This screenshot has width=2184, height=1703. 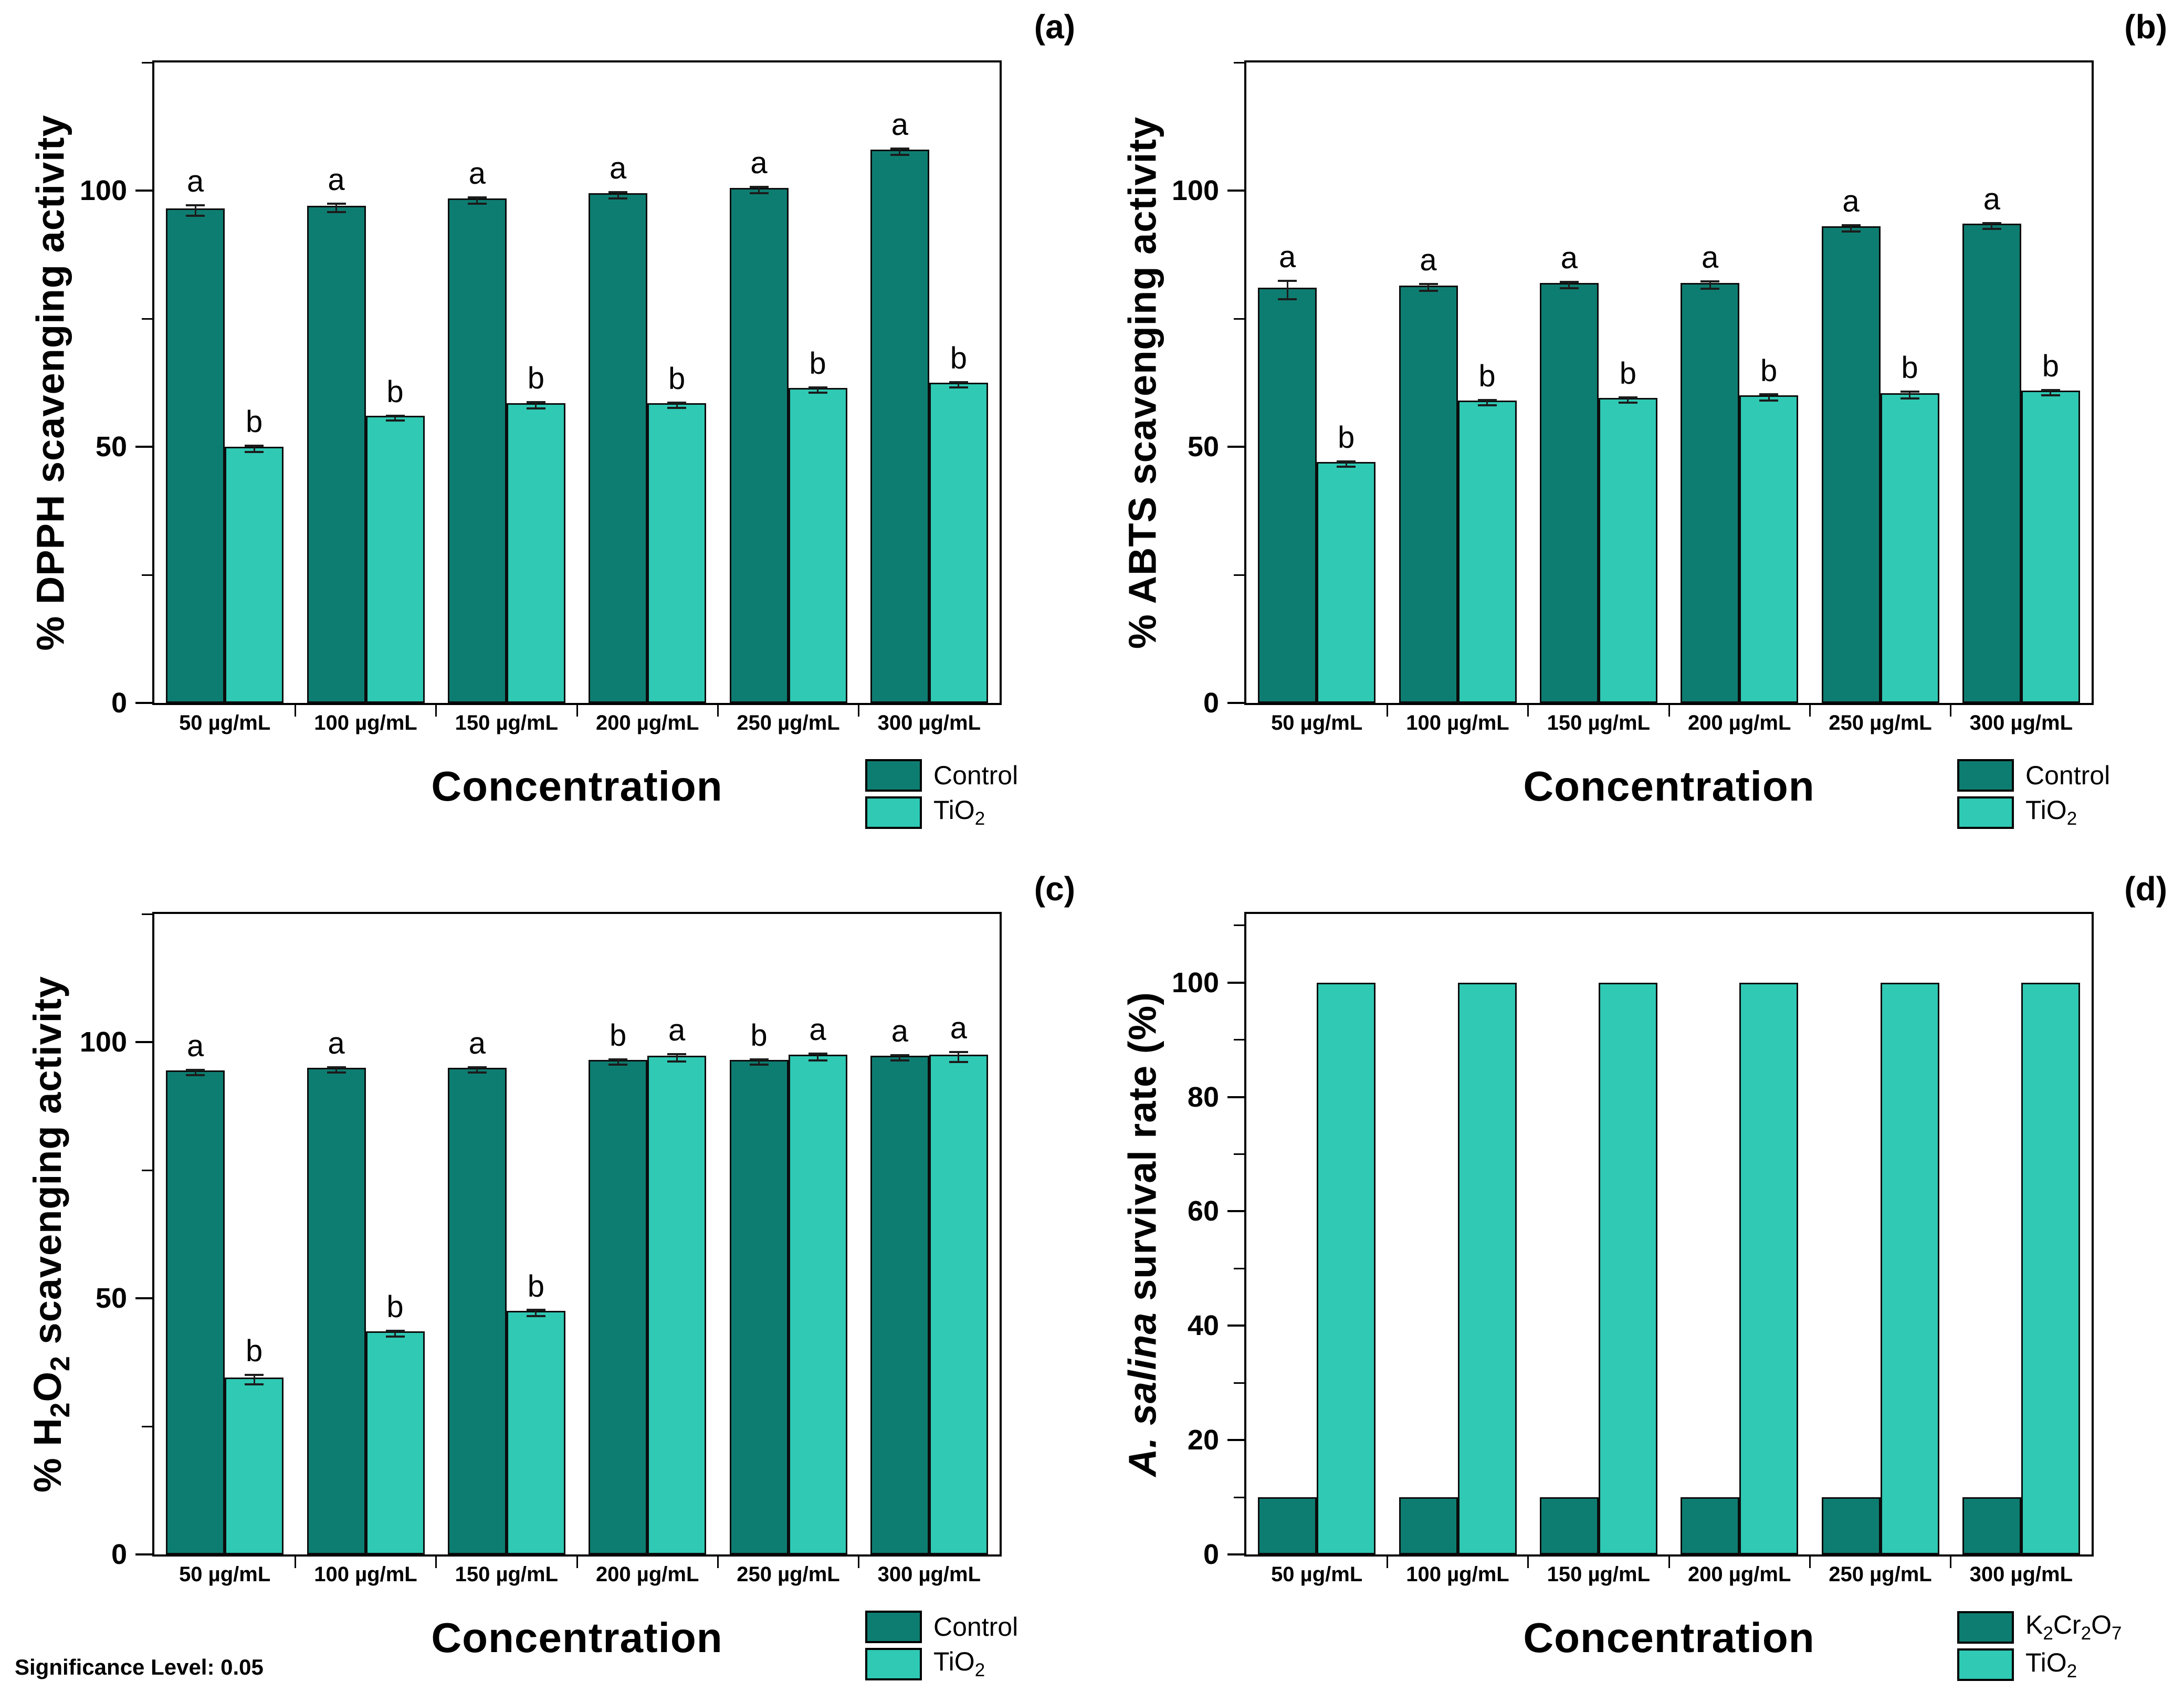 I want to click on y-tick-label: 40, so click(x=1203, y=1326).